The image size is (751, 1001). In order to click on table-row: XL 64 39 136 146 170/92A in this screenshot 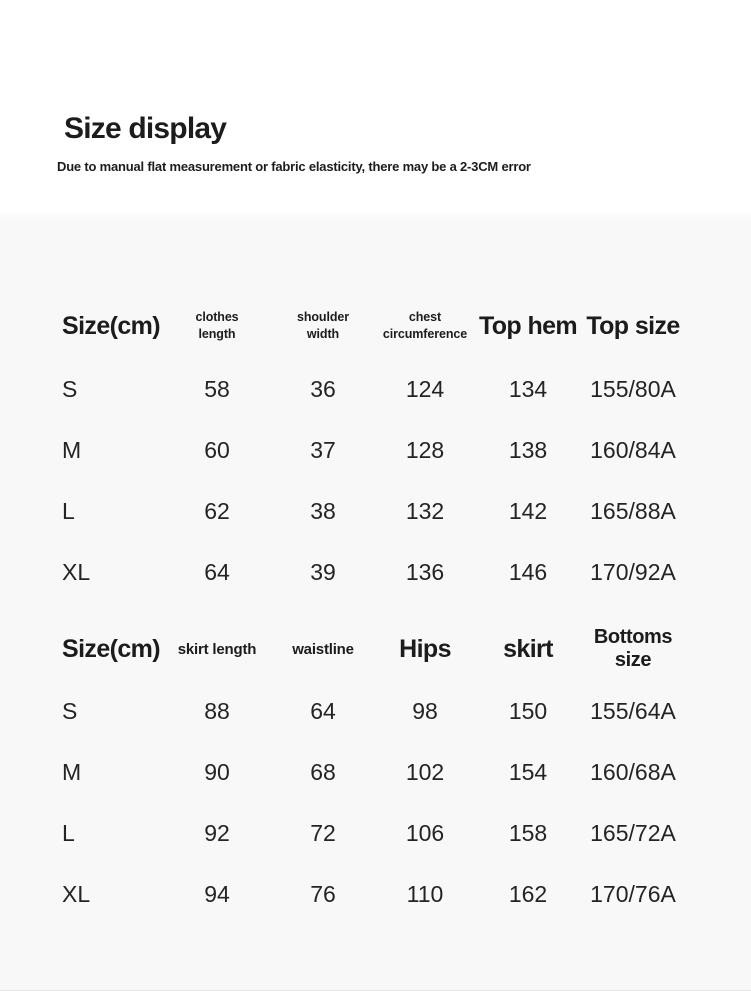, I will do `click(375, 572)`.